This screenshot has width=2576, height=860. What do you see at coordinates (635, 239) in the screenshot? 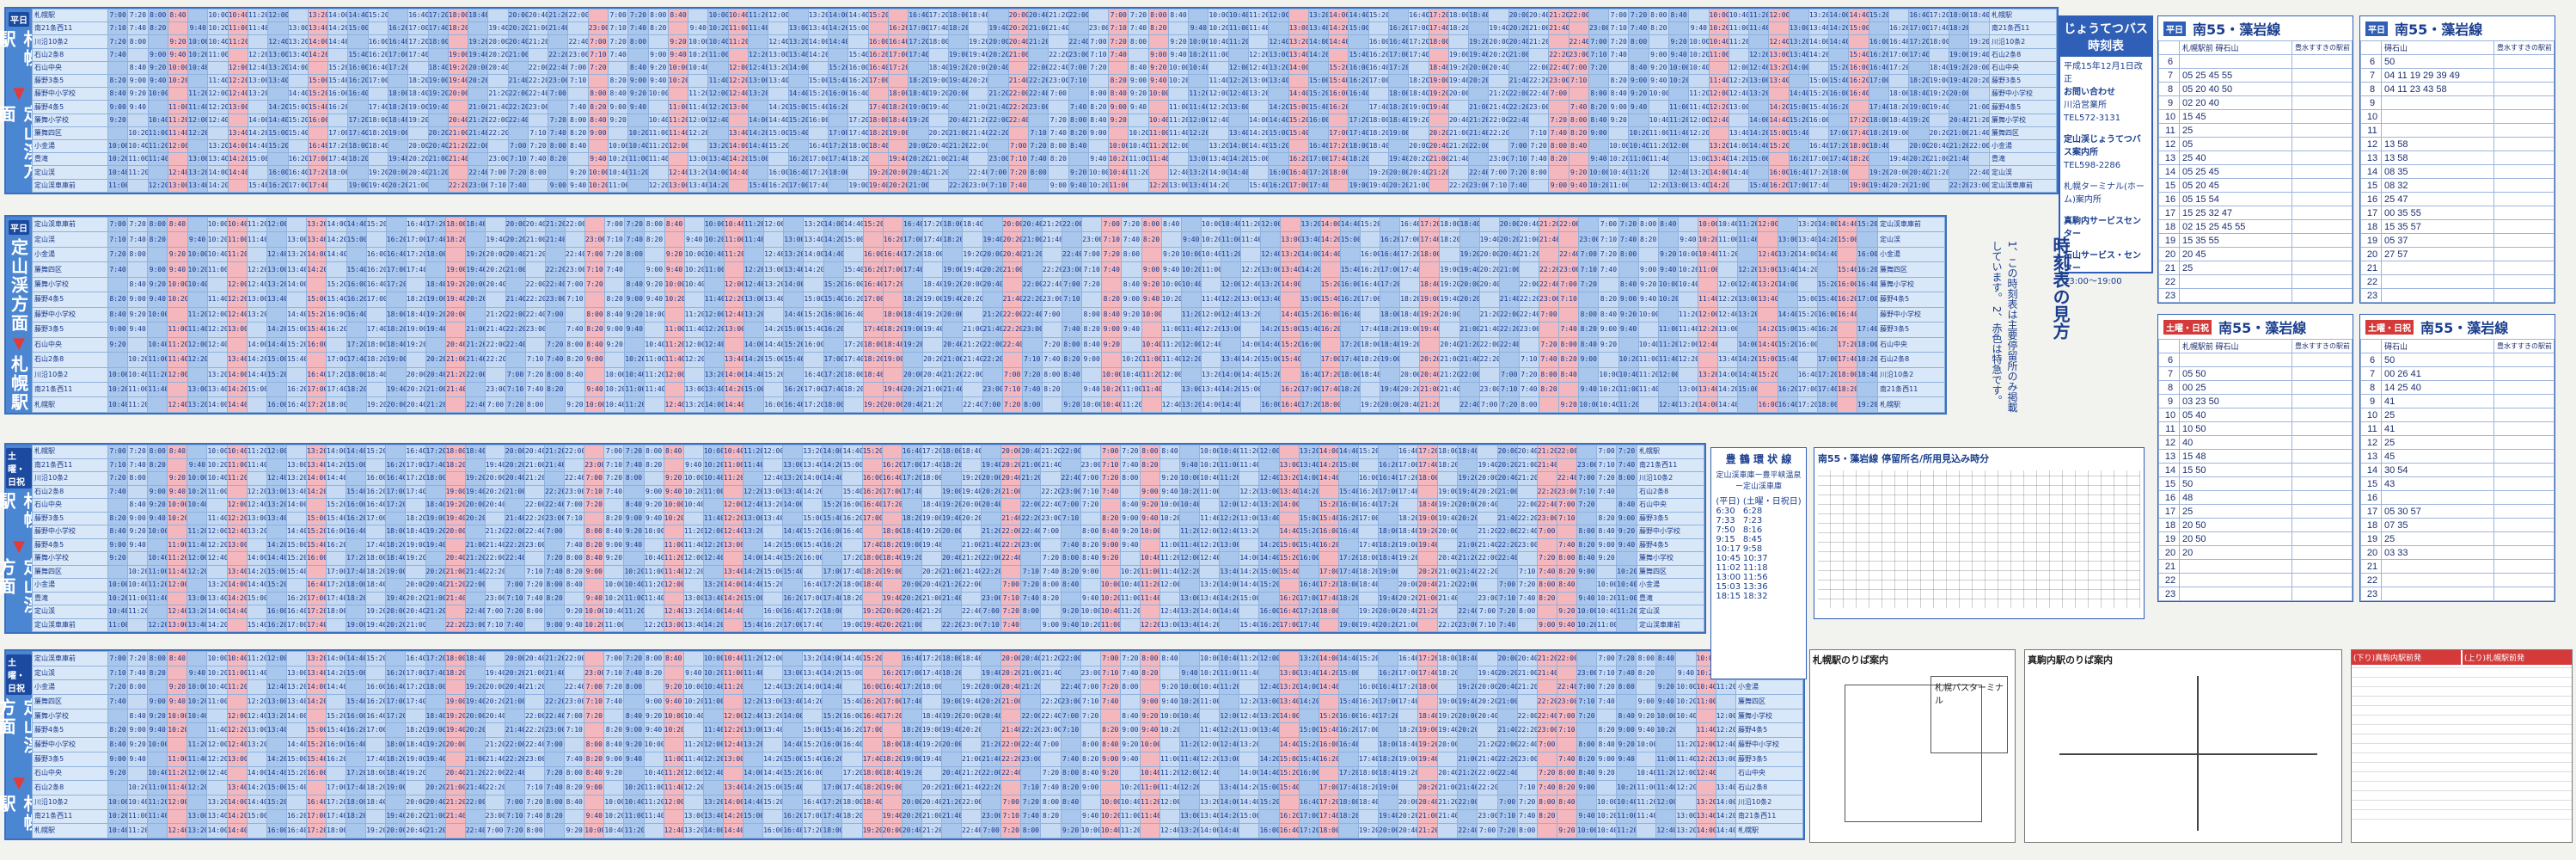
I see `time-cell: 7:40` at bounding box center [635, 239].